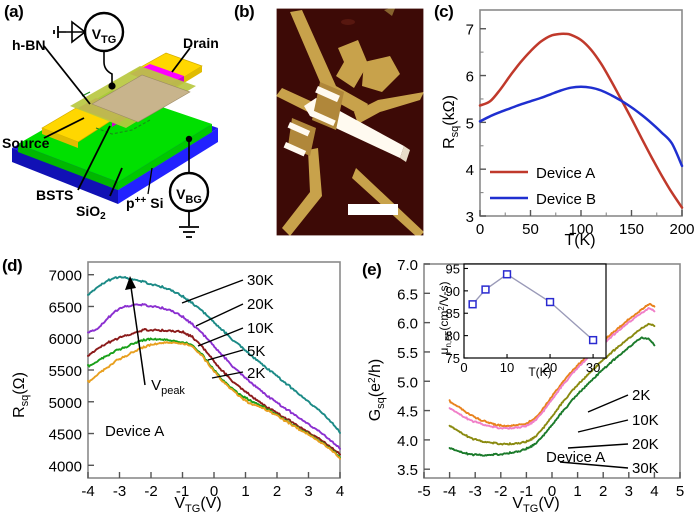 The width and height of the screenshot is (700, 515). I want to click on bsts-leader, so click(94, 158).